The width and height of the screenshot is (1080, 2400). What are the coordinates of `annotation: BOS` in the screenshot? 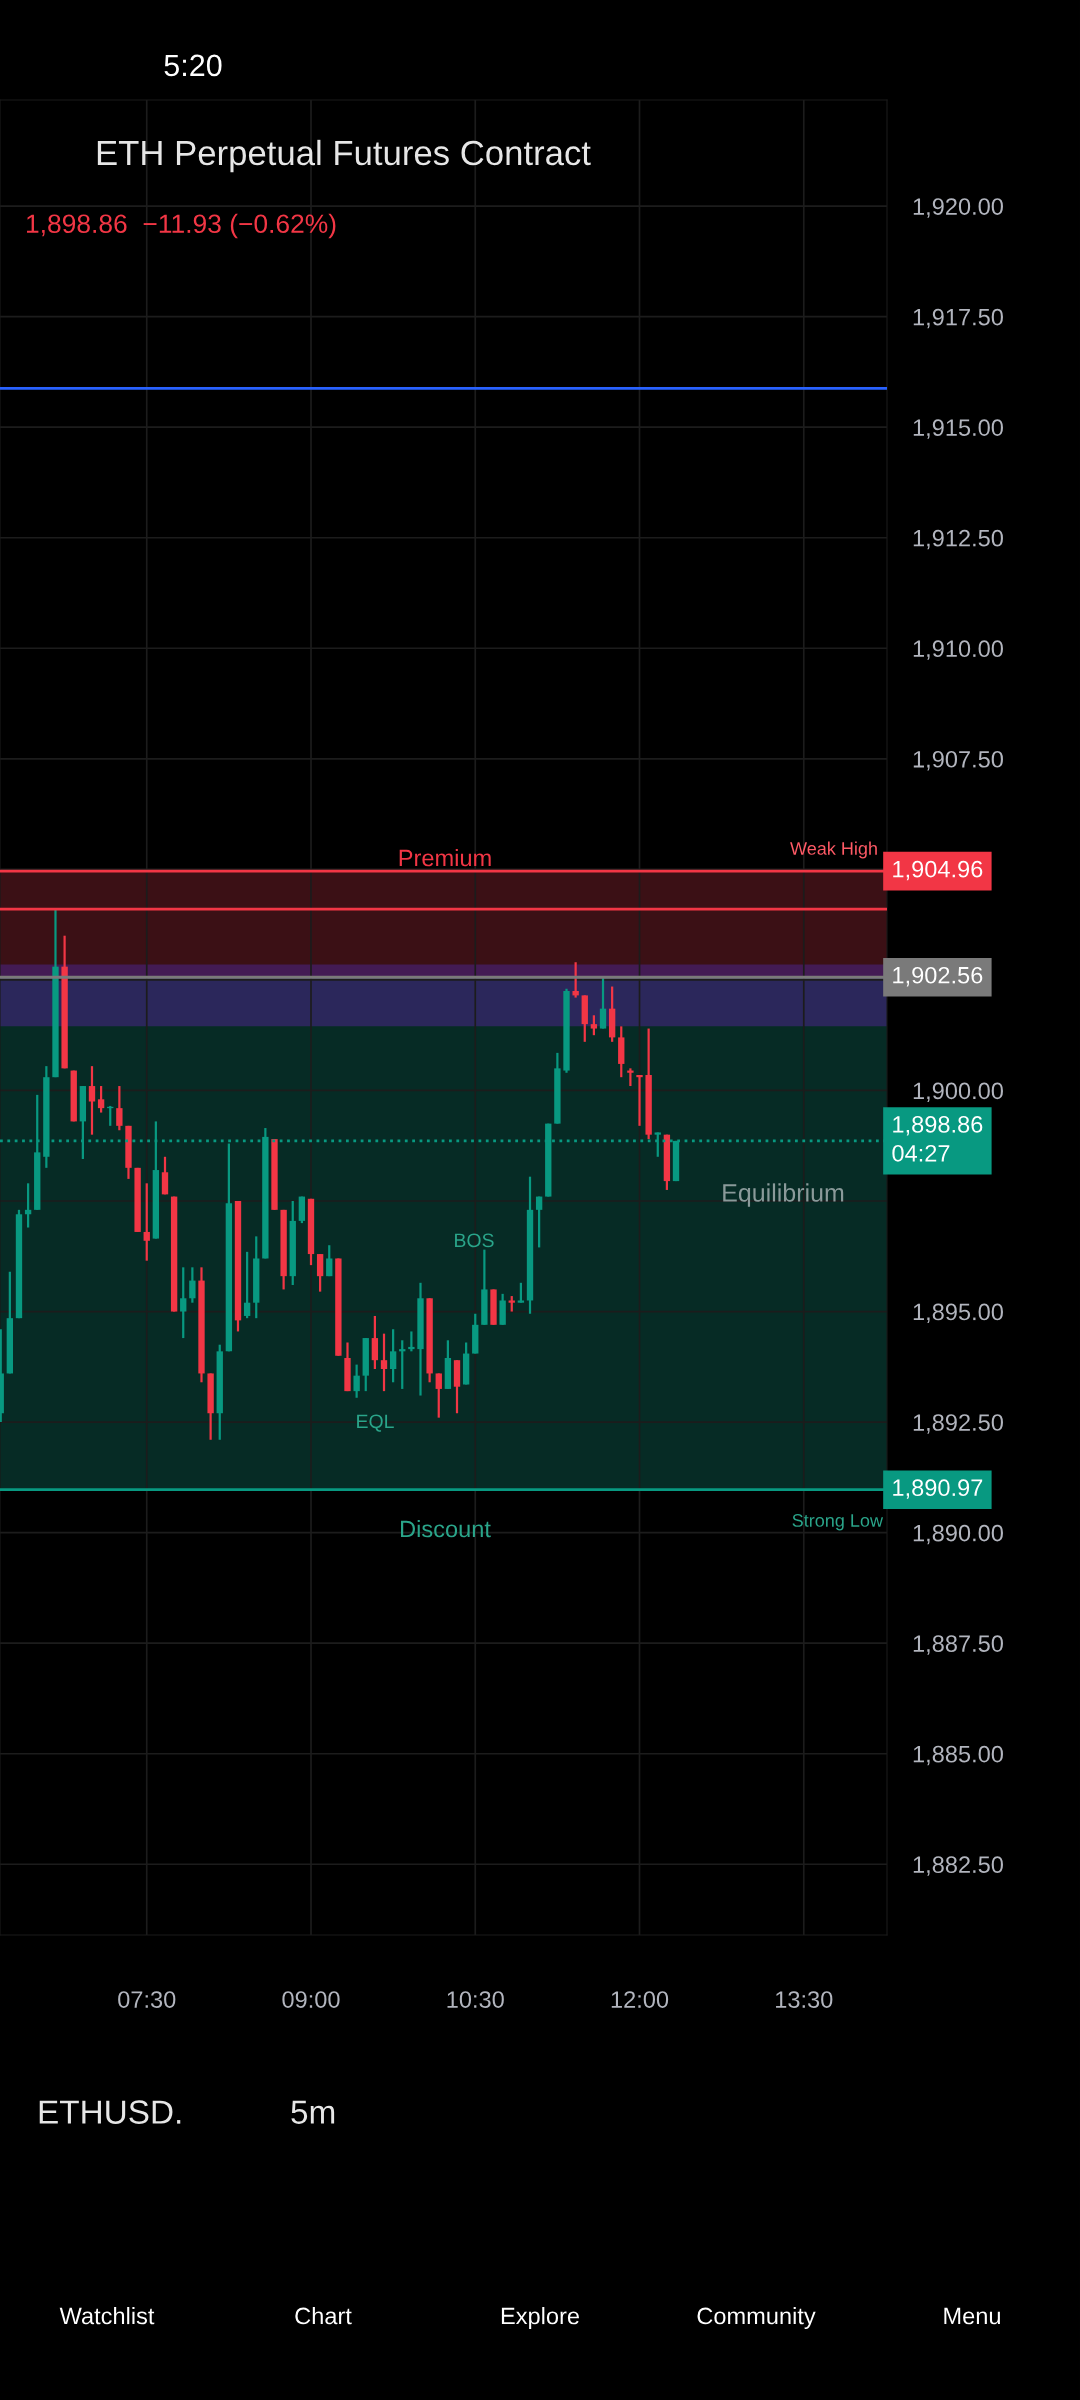 It's located at (474, 1240).